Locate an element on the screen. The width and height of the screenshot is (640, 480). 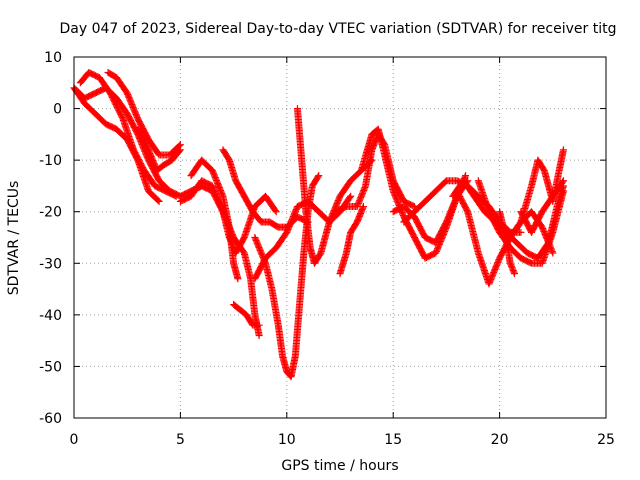
series-arc-c is located at coordinates (128, 134).